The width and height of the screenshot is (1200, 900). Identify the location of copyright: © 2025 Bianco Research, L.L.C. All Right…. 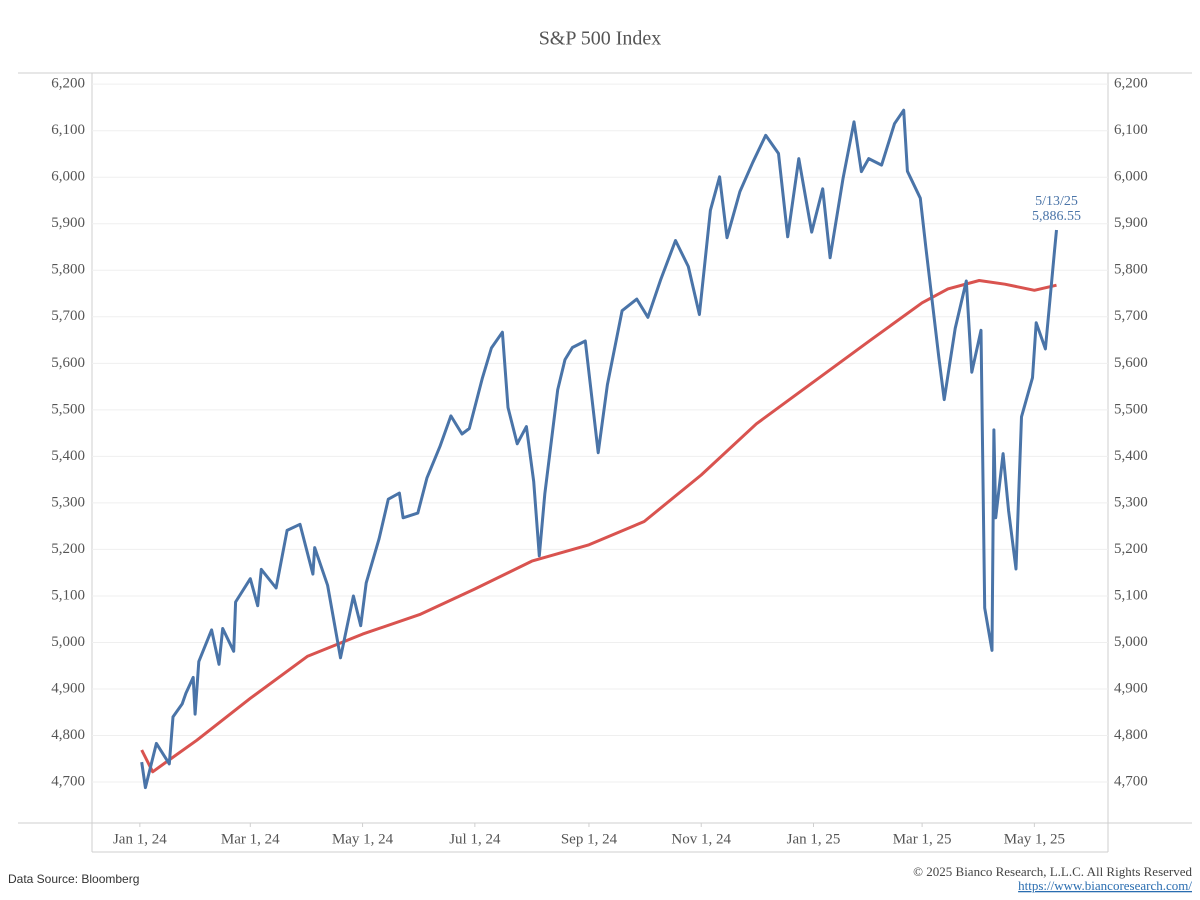
(1052, 871).